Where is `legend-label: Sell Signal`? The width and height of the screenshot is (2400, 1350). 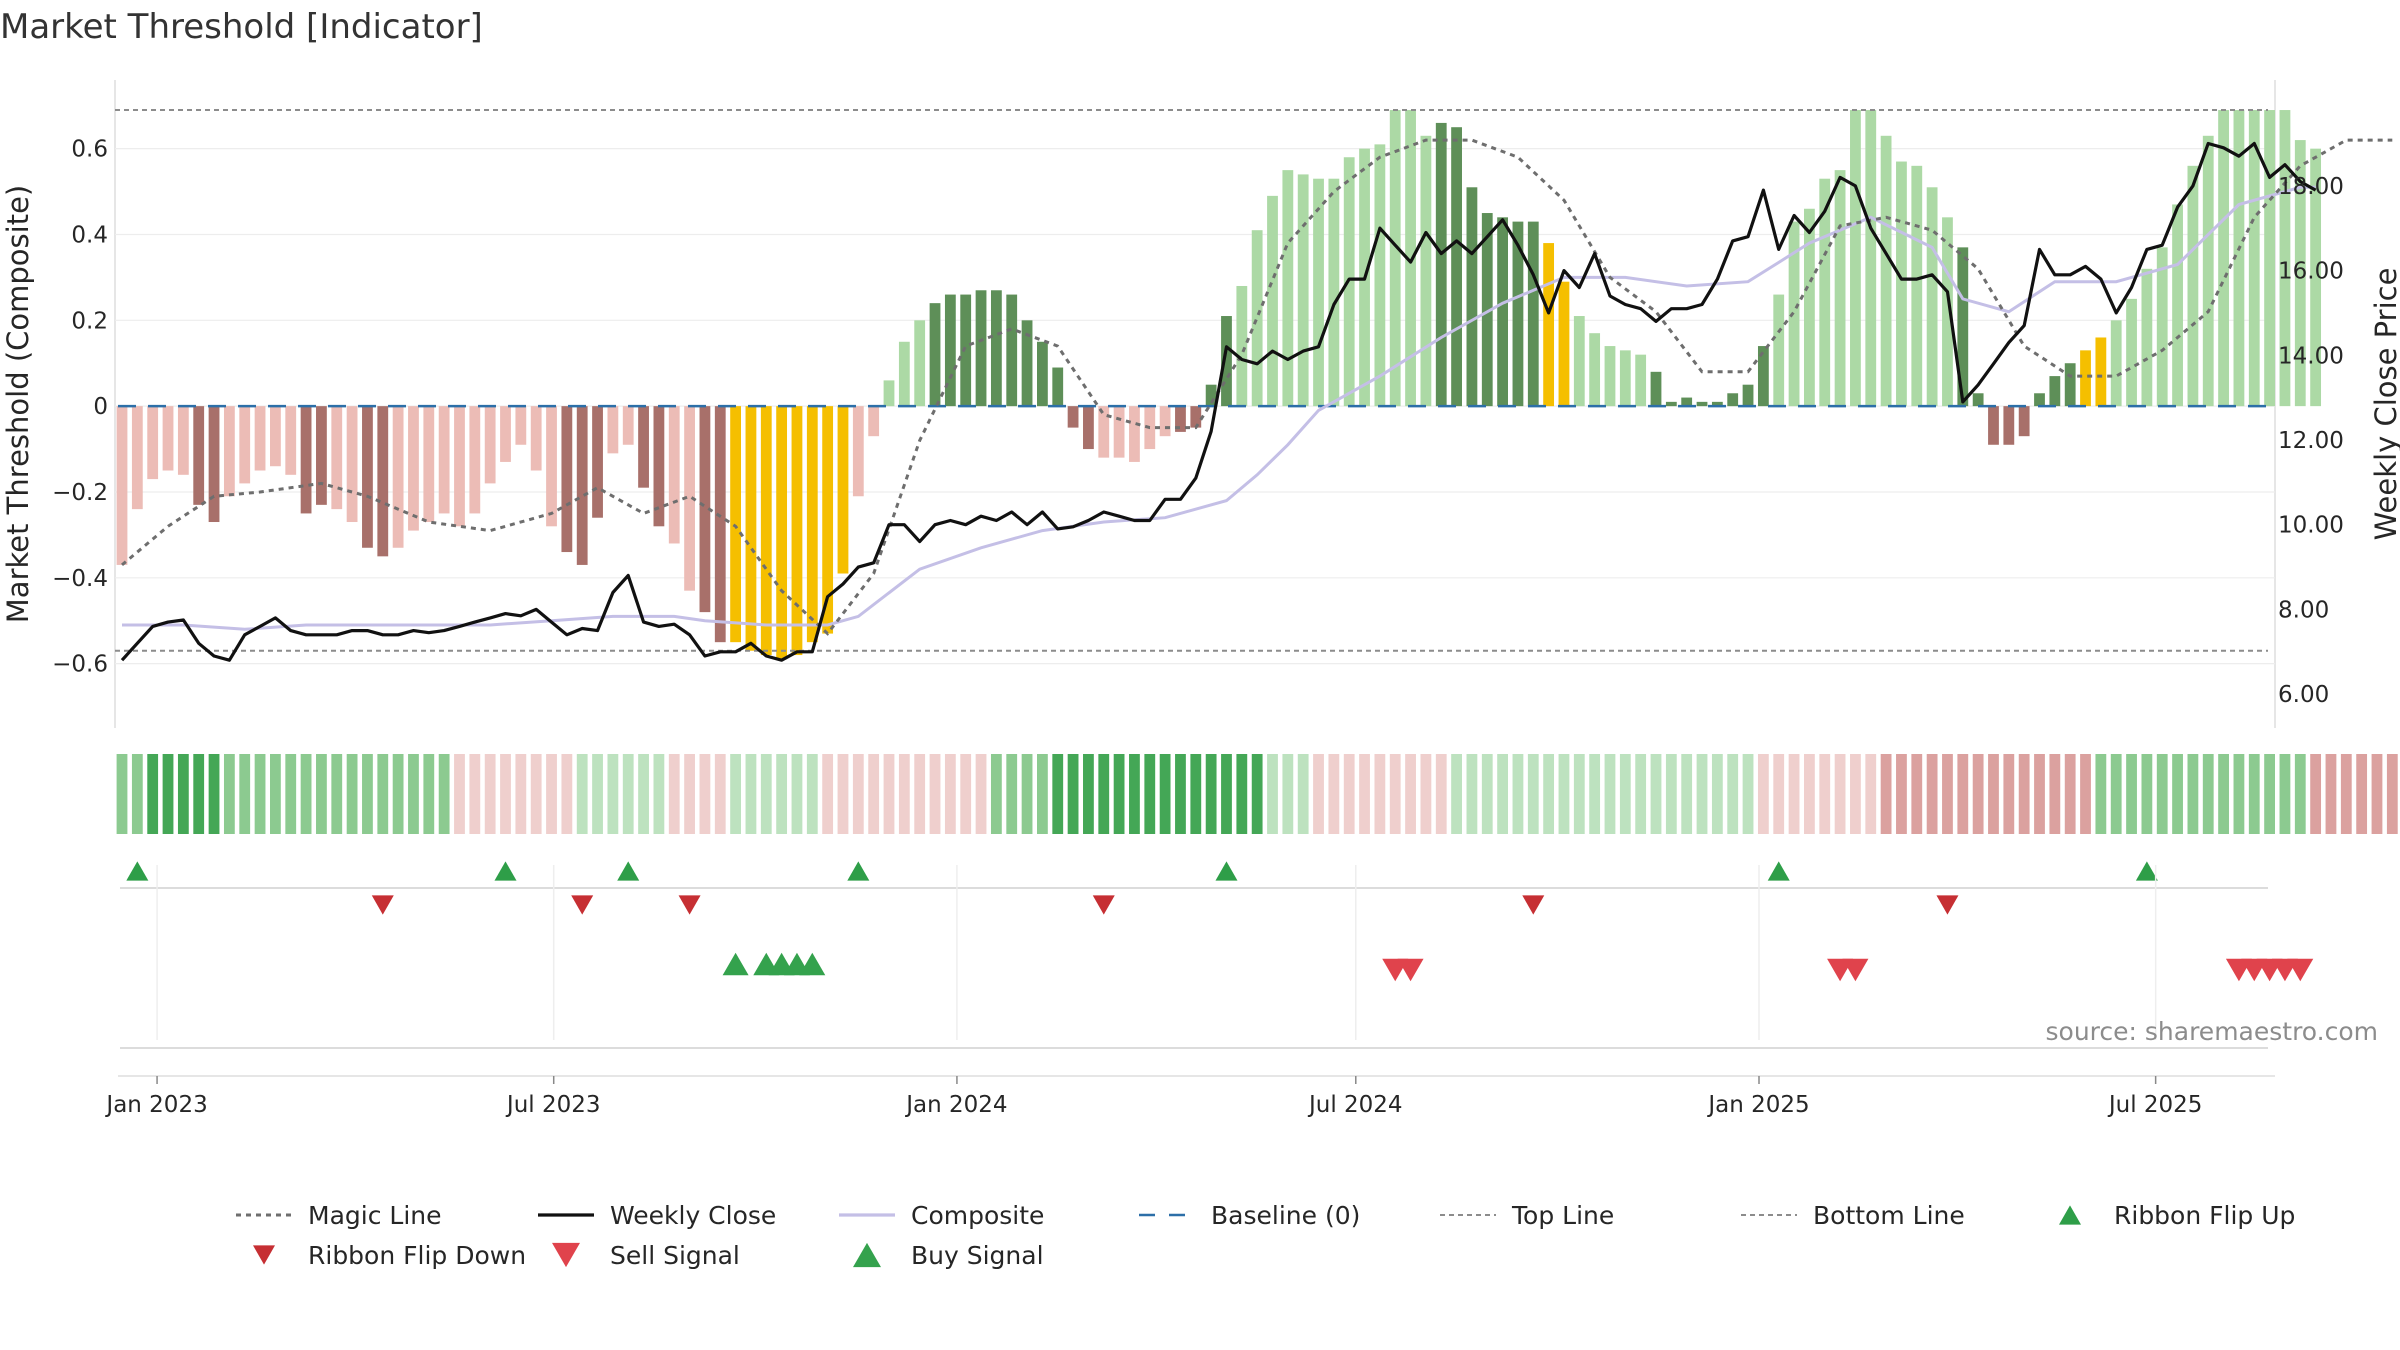
legend-label: Sell Signal is located at coordinates (675, 1255).